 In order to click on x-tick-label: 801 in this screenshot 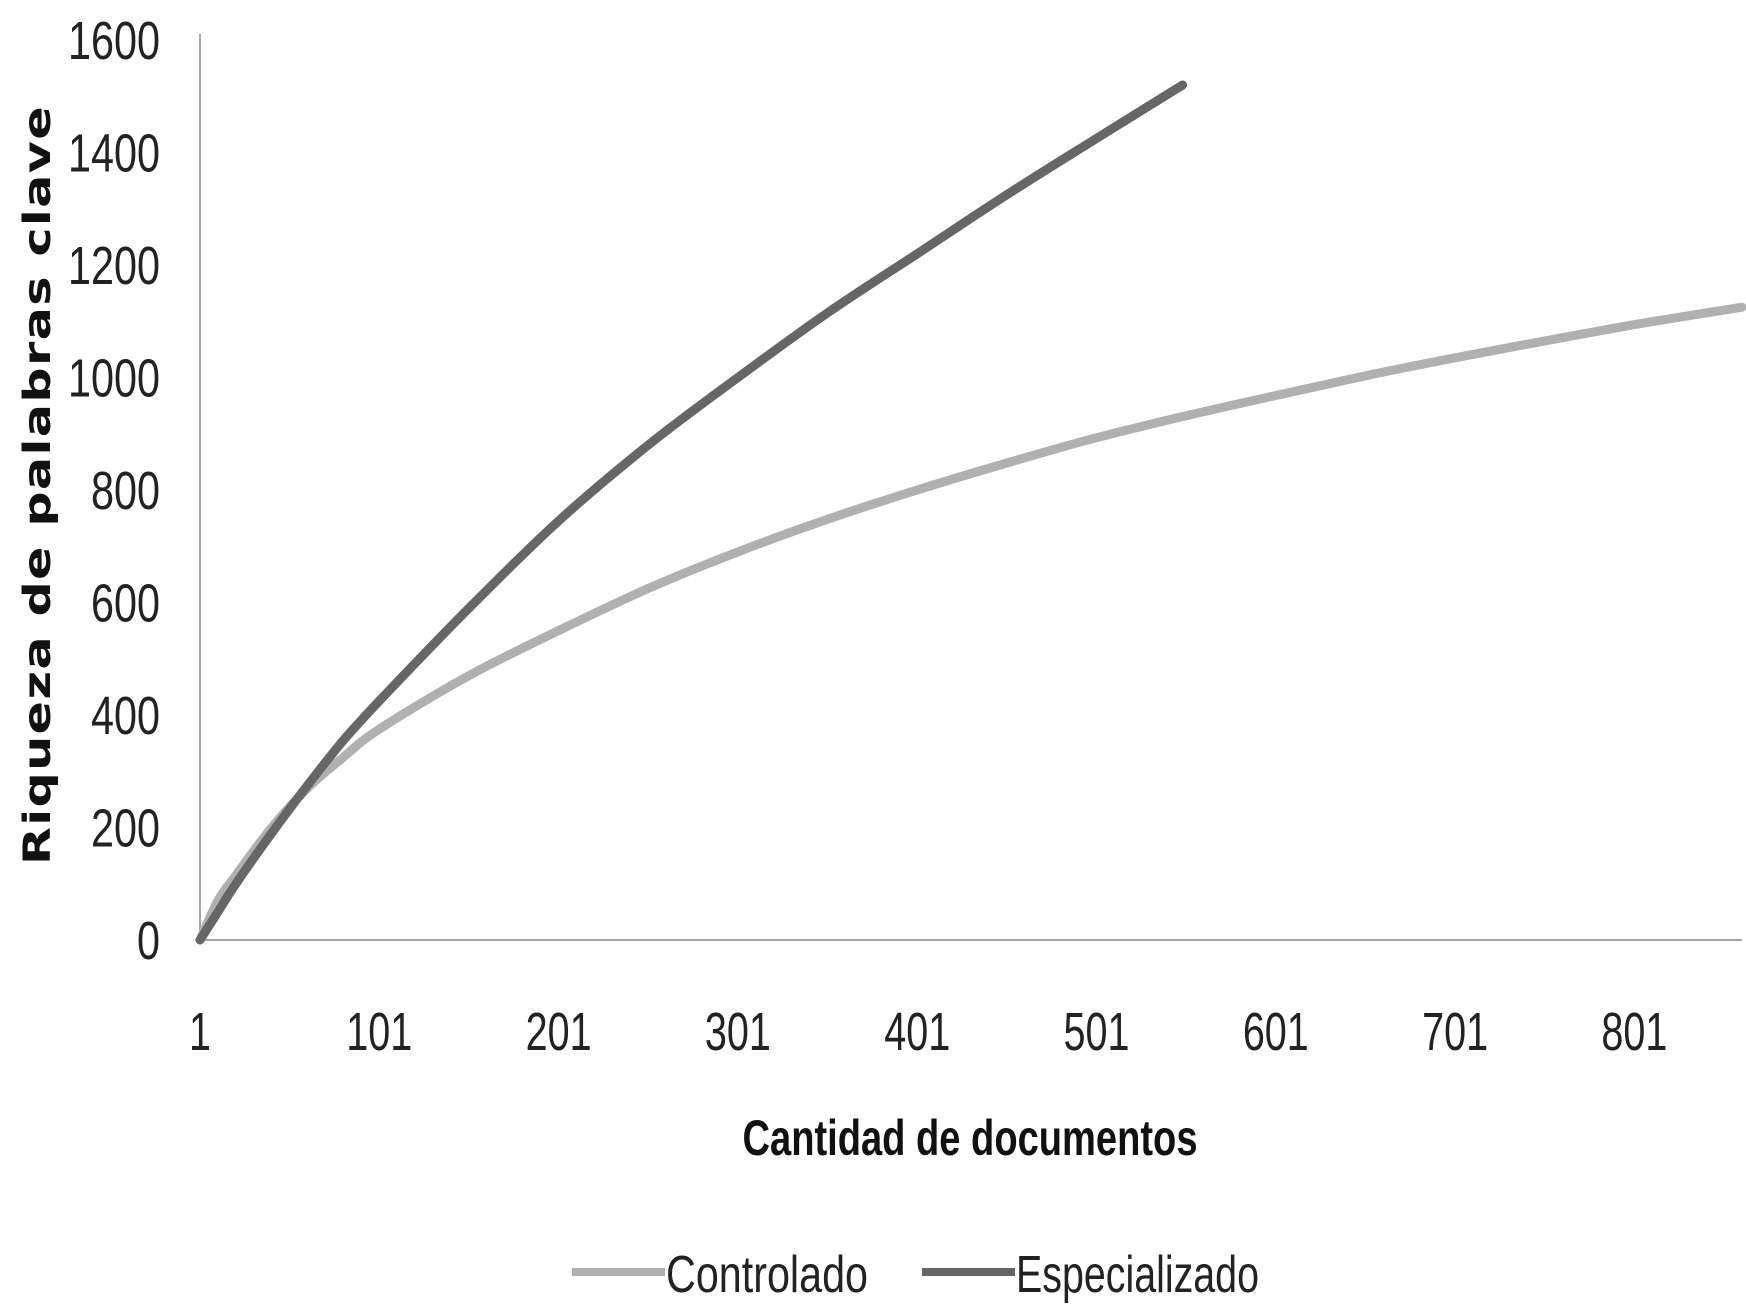, I will do `click(1634, 1032)`.